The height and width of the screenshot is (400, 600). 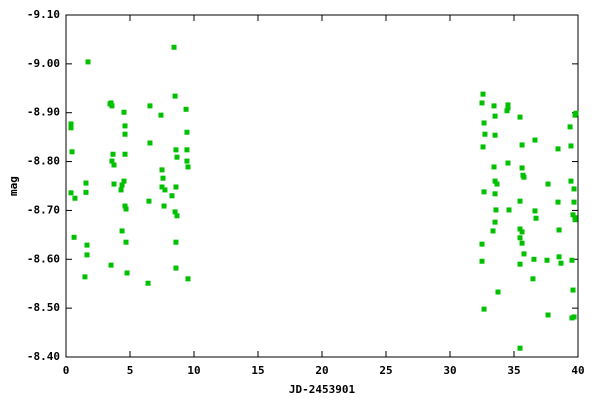 I want to click on y-tick-label: -8.70, so click(x=43, y=209).